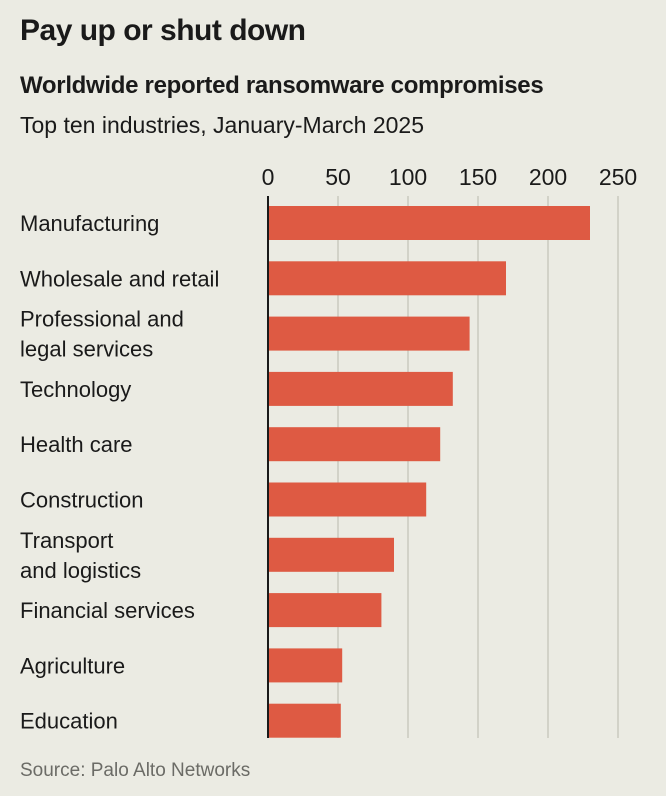 This screenshot has height=796, width=666. I want to click on x-tick-label: 250, so click(618, 177).